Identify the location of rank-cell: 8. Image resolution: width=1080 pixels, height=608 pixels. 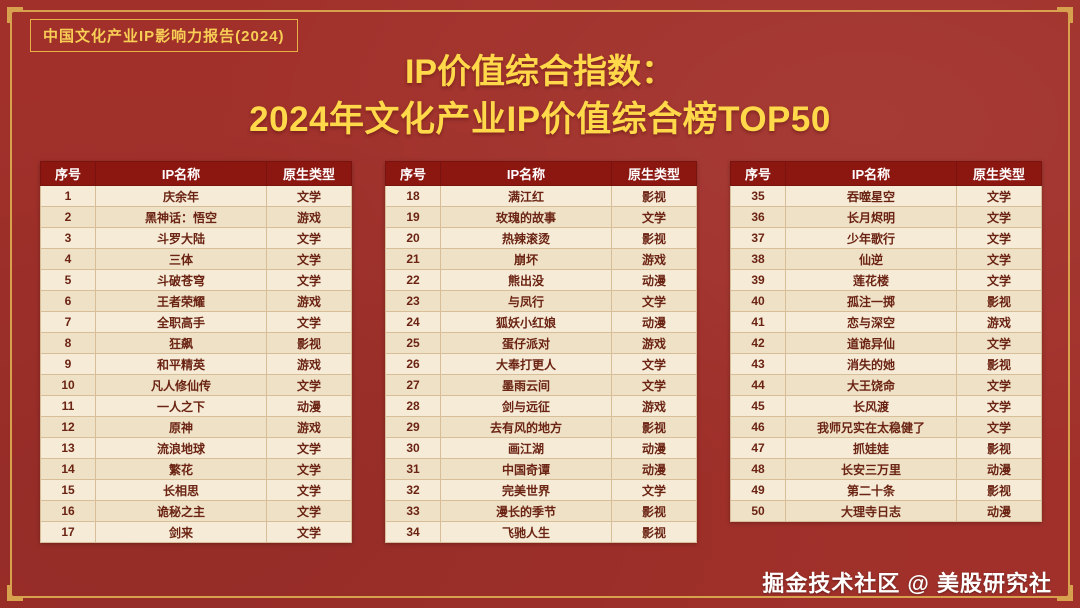
(68, 343).